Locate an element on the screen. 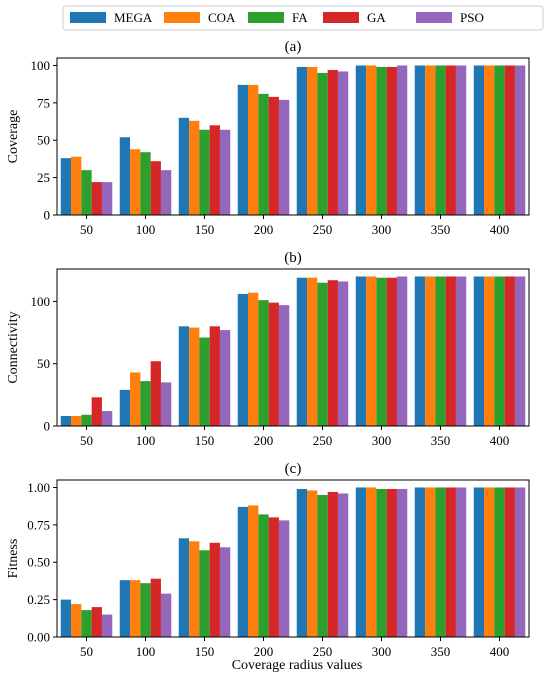 The height and width of the screenshot is (677, 550). x-tick-label: 400 is located at coordinates (500, 440).